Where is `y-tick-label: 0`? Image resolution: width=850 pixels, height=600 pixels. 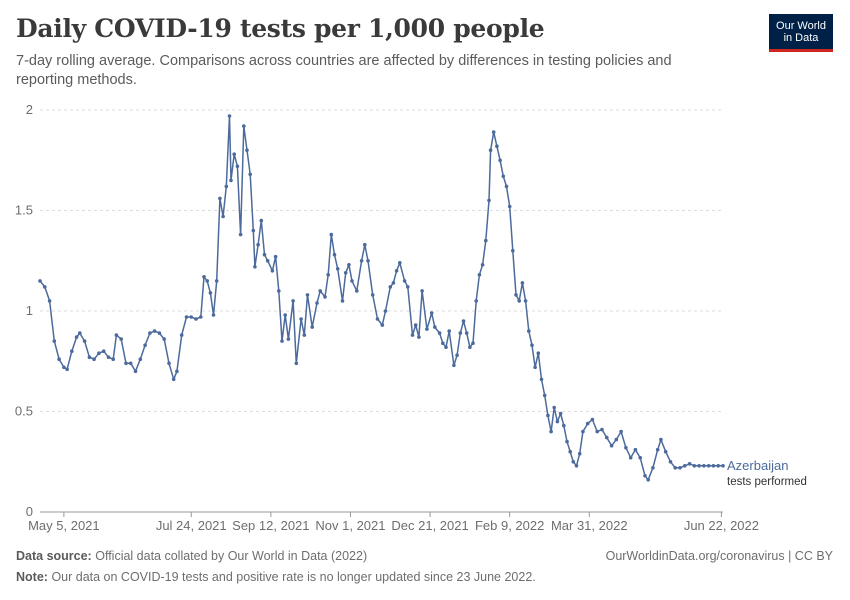 y-tick-label: 0 is located at coordinates (29, 511).